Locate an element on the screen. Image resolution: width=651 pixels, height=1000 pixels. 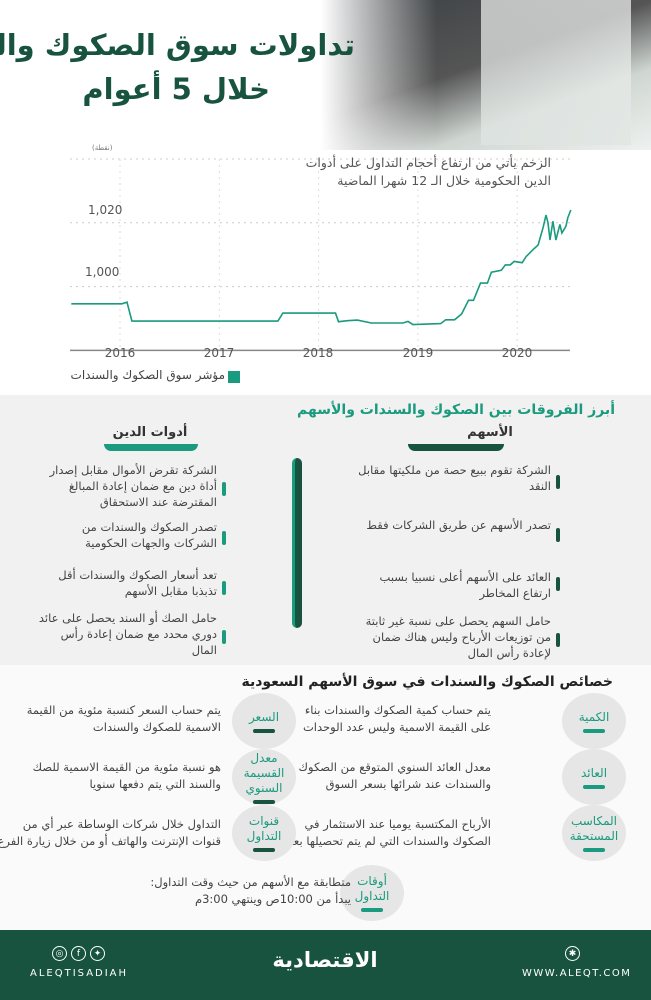
globe-icon: ✱ is located at coordinates (572, 953).